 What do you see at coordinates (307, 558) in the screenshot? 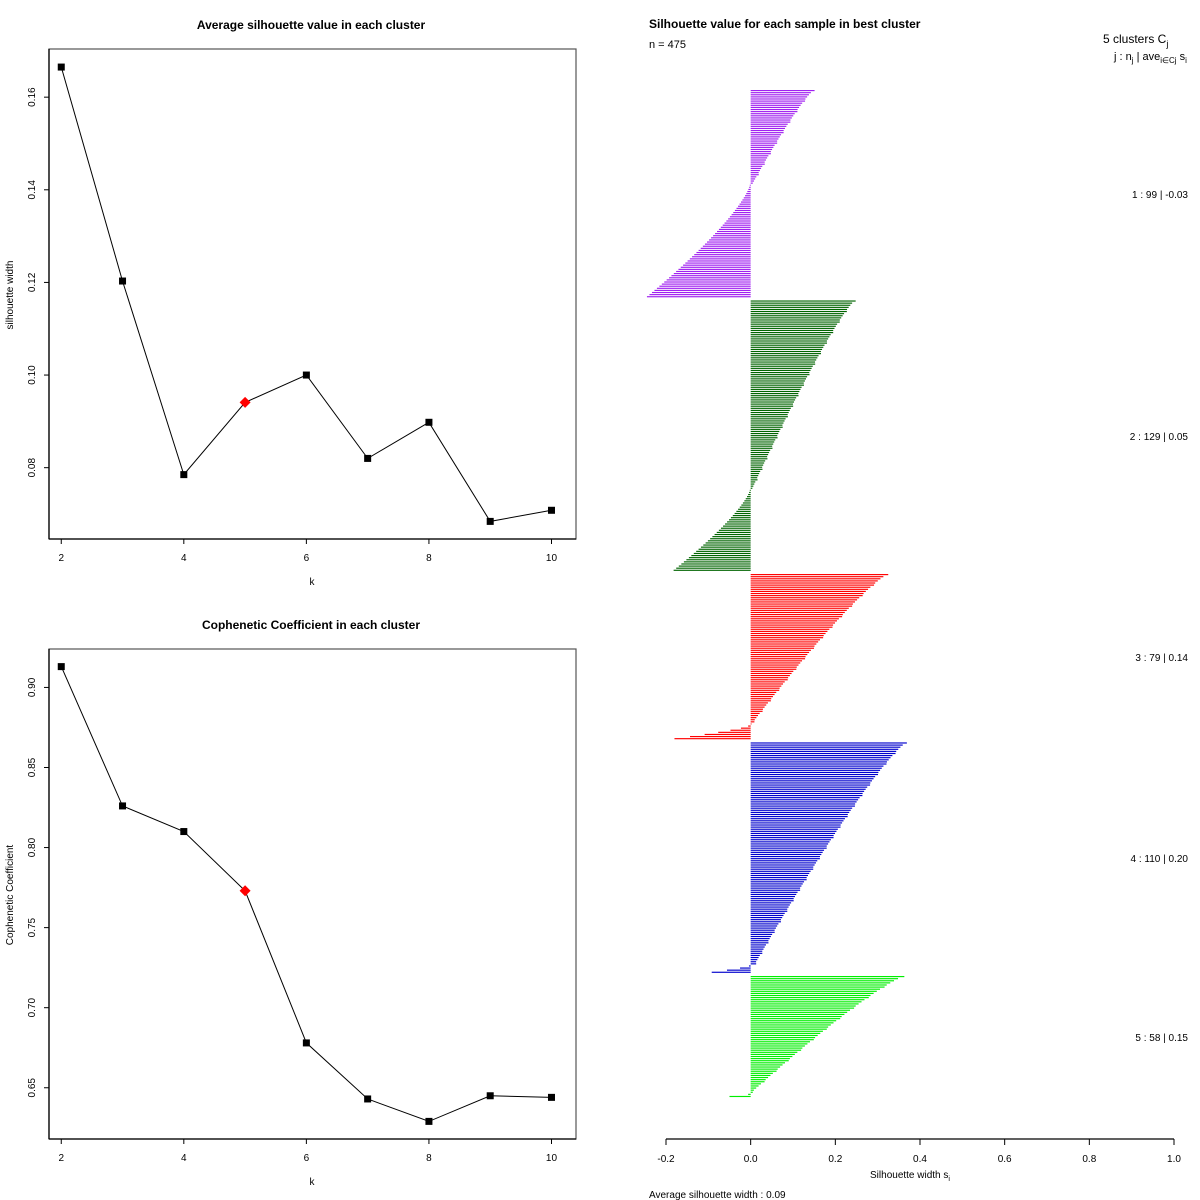
I see `x-tick-label: 6` at bounding box center [307, 558].